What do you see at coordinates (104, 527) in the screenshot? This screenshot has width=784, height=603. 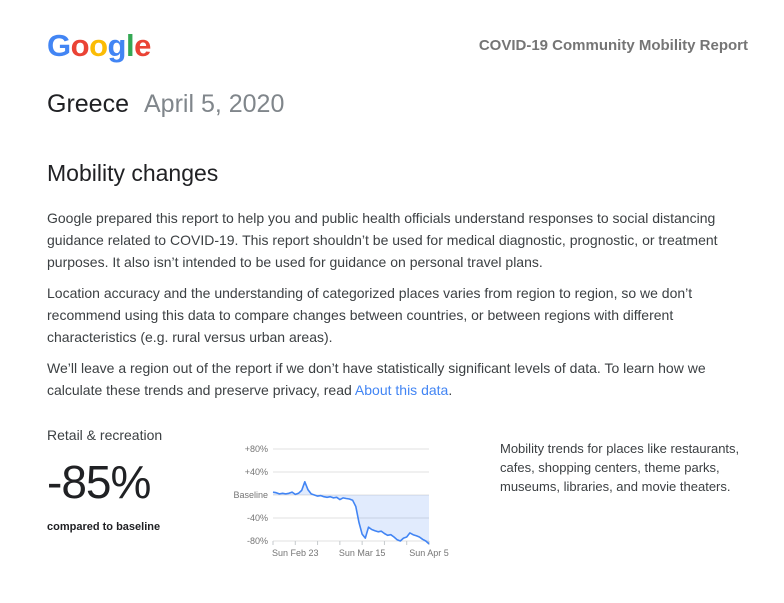 I see `category-caption: compared to baseline` at bounding box center [104, 527].